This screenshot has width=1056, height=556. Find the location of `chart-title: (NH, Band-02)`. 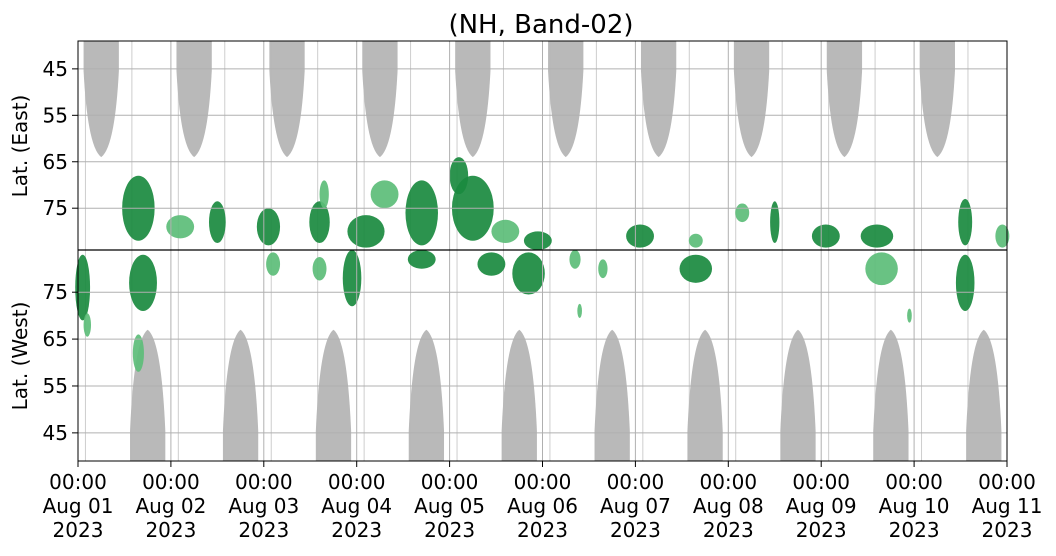

chart-title: (NH, Band-02) is located at coordinates (540, 25).